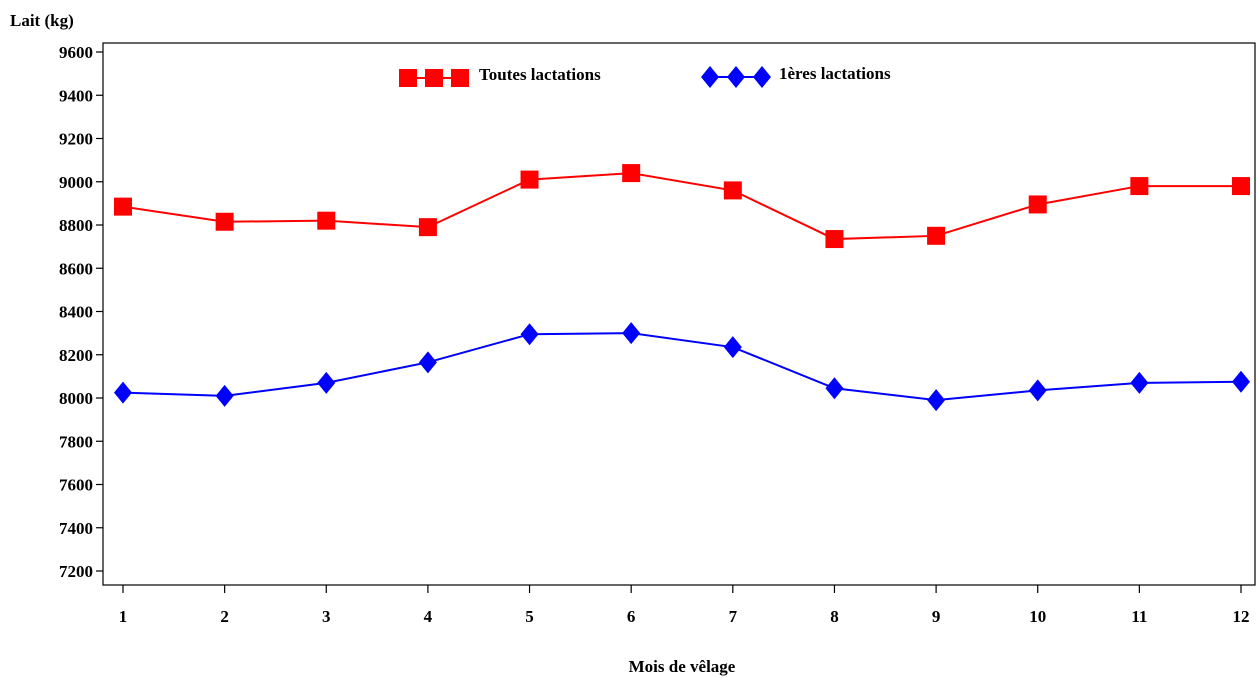 The height and width of the screenshot is (678, 1257). What do you see at coordinates (76, 571) in the screenshot?
I see `y-tick-label: 7200` at bounding box center [76, 571].